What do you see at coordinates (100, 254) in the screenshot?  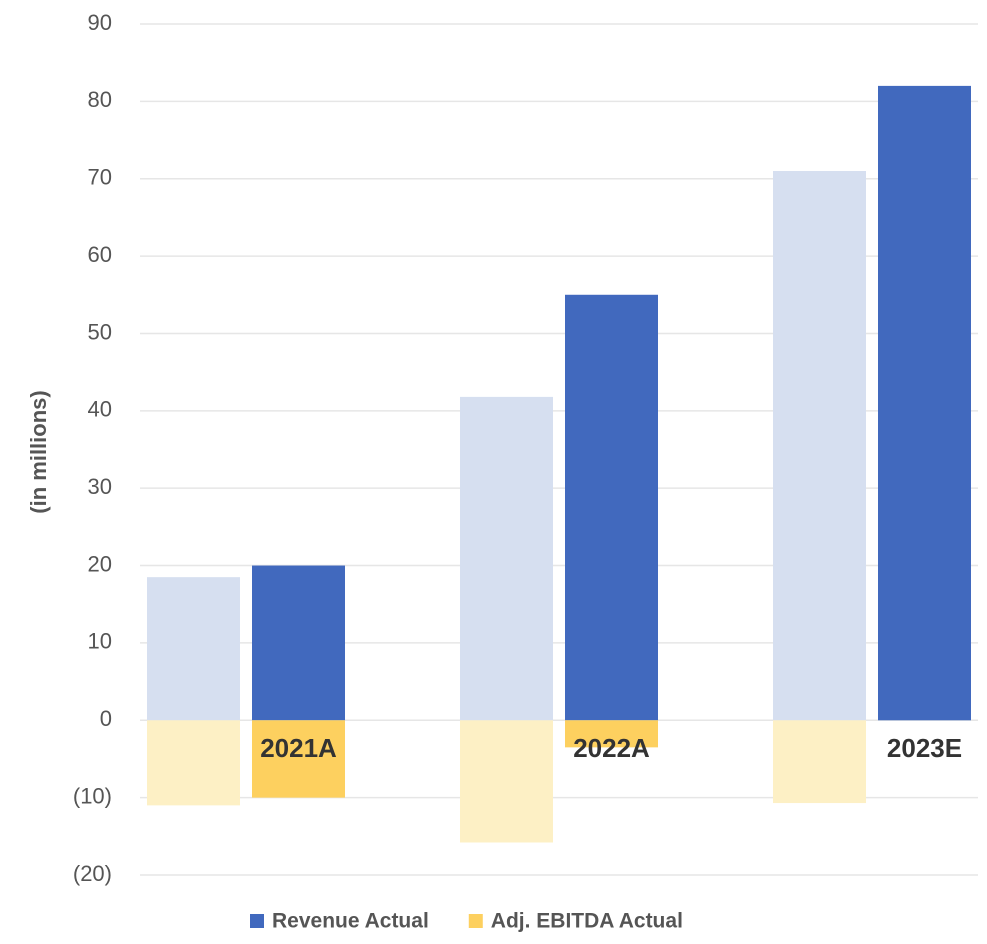 I see `y-tick-label: 60` at bounding box center [100, 254].